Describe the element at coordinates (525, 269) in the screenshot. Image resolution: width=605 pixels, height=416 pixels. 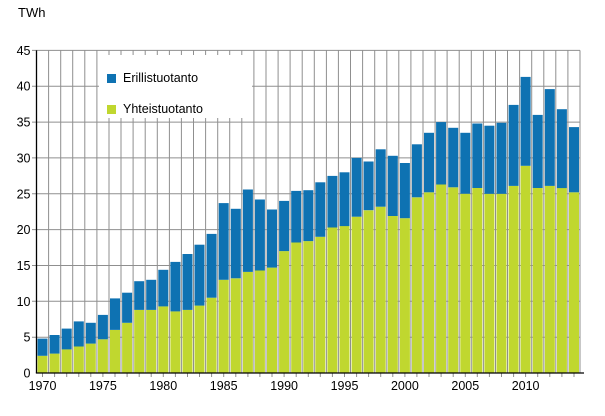
I see `bar-2010-yhteistuotanto` at that location.